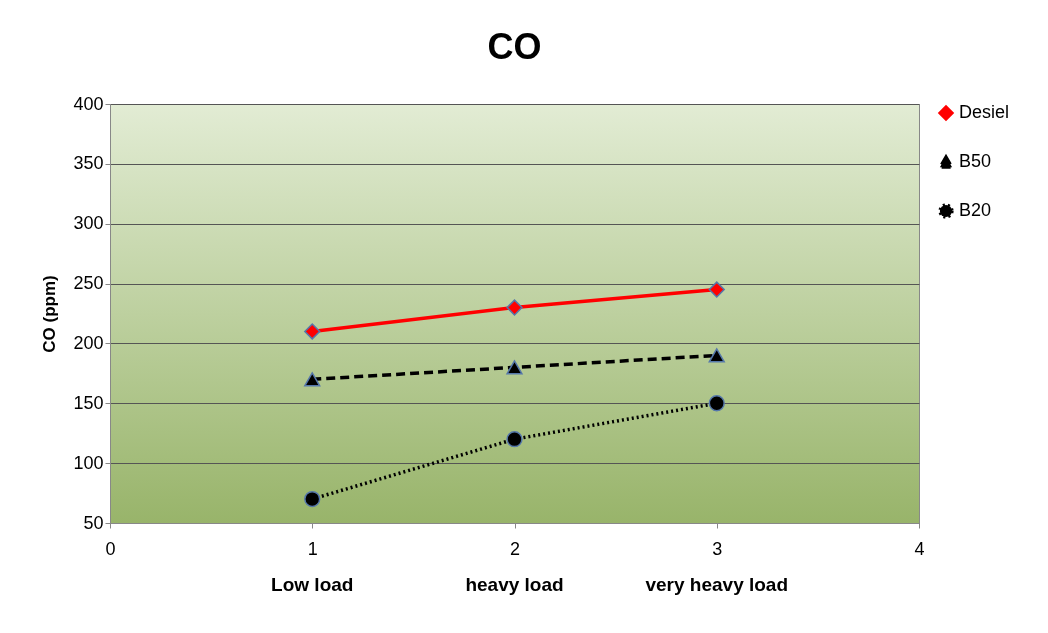 The image size is (1048, 633). Describe the element at coordinates (312, 548) in the screenshot. I see `x-tick-label: 1` at that location.